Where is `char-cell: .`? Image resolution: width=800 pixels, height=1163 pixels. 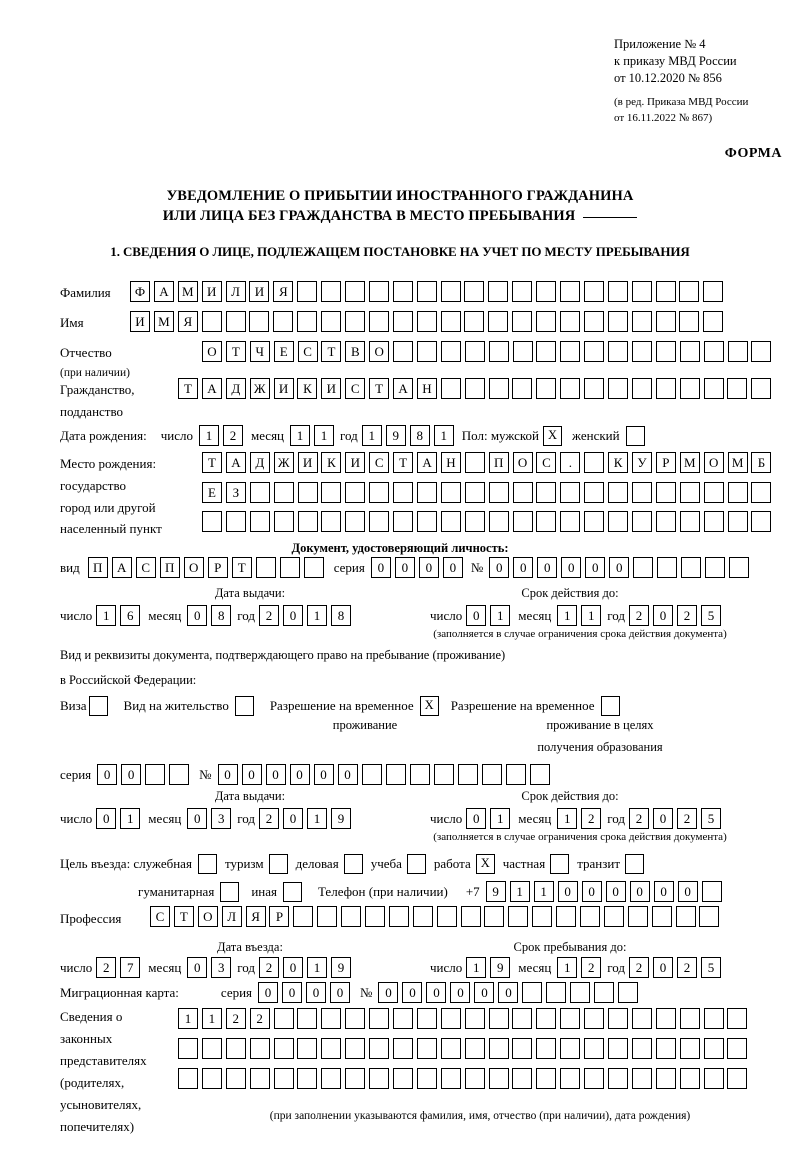
char-cell: . is located at coordinates (570, 462).